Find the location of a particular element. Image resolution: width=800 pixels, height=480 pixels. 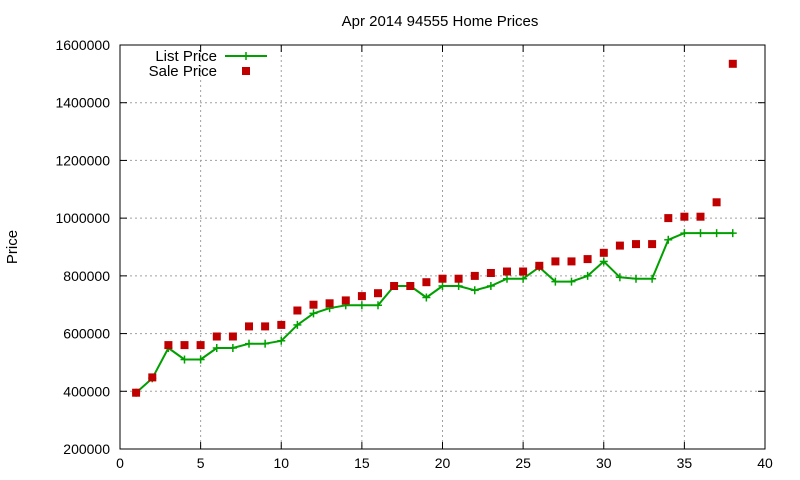

legend-marker-sale-price is located at coordinates (246, 71).